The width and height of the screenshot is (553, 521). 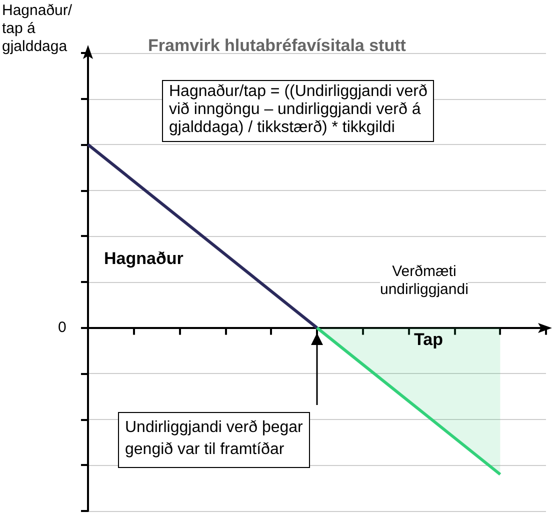 What do you see at coordinates (37, 29) in the screenshot?
I see `text: Hagnaður/ tap á gjalddaga` at bounding box center [37, 29].